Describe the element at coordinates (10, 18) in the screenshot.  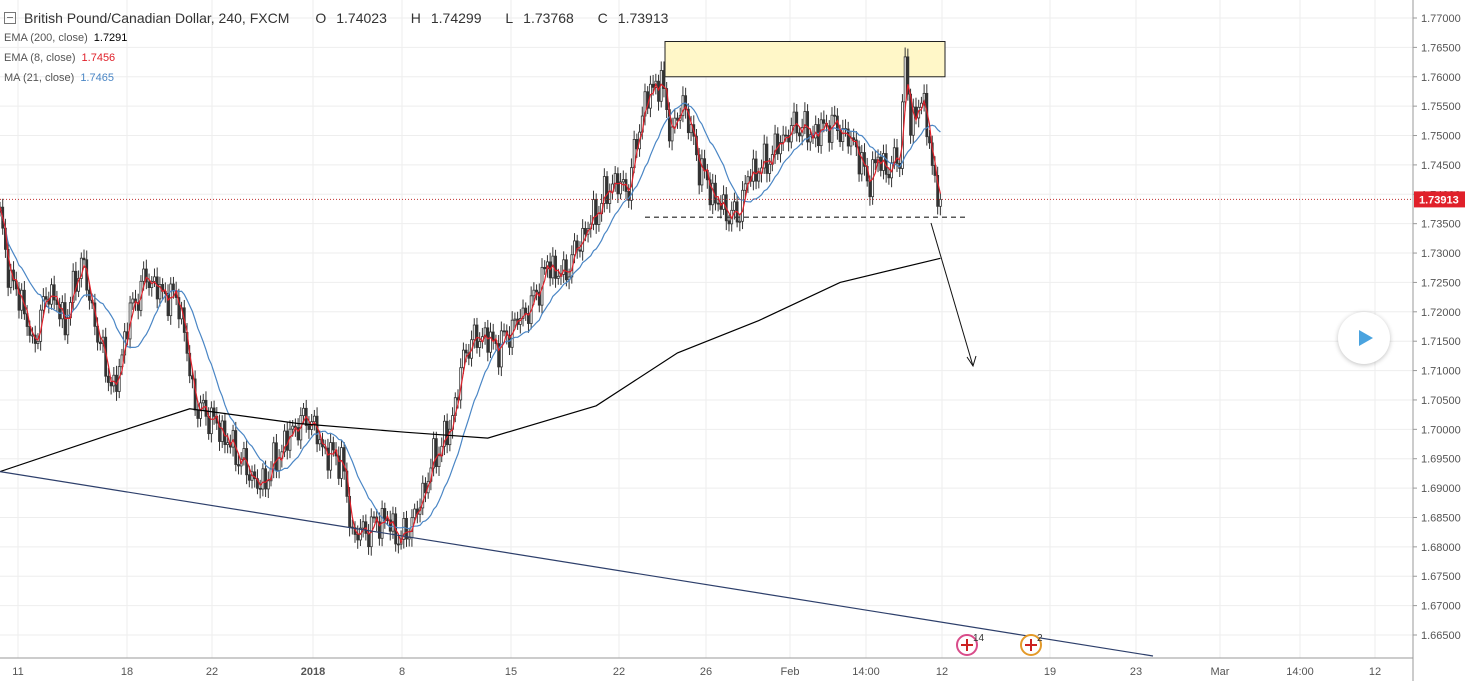
I see `collapse-icon` at that location.